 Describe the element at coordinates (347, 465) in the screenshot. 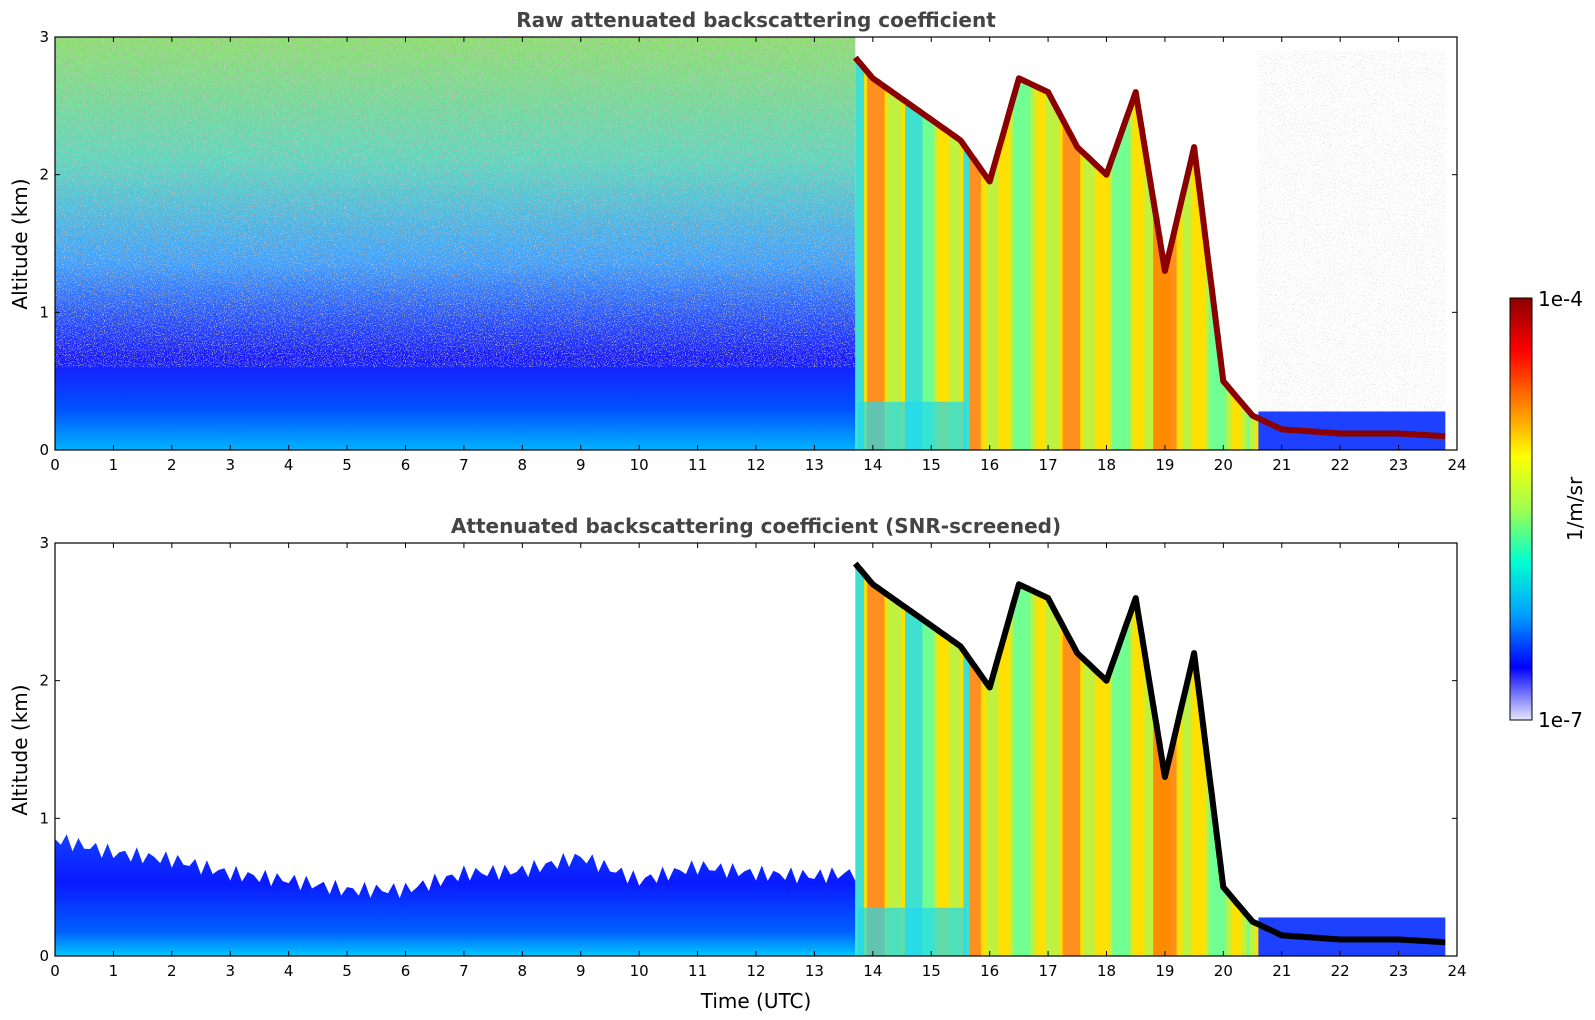

I see `x-tick-label: 5` at that location.